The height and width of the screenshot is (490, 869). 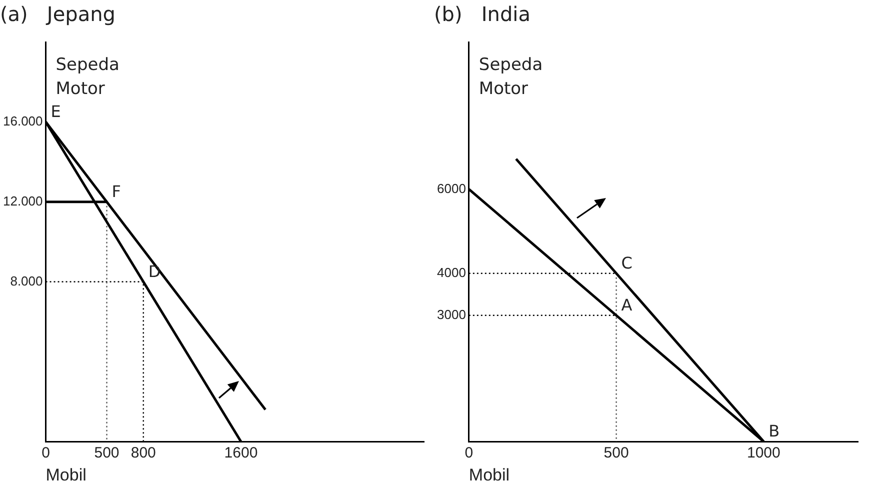 I want to click on y-tick-label: 8.000, so click(x=26, y=280).